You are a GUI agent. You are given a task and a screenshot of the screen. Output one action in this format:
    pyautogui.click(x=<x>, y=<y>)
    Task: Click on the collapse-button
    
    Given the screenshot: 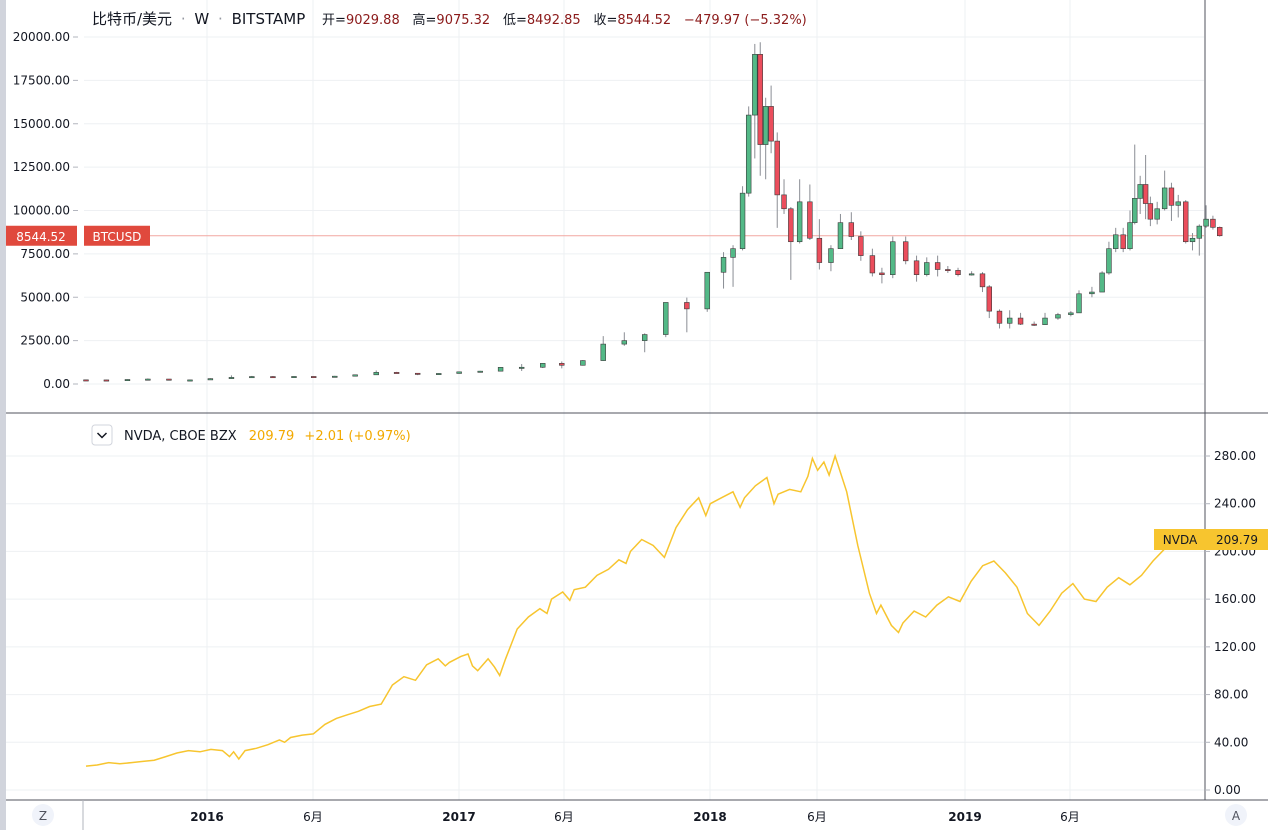 What is the action you would take?
    pyautogui.click(x=102, y=435)
    